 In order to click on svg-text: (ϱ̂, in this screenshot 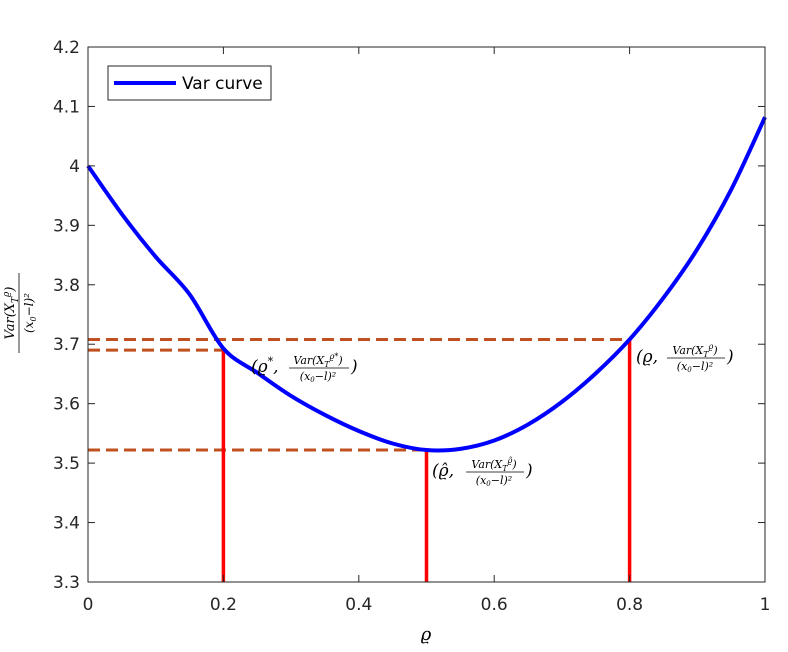, I will do `click(443, 471)`.